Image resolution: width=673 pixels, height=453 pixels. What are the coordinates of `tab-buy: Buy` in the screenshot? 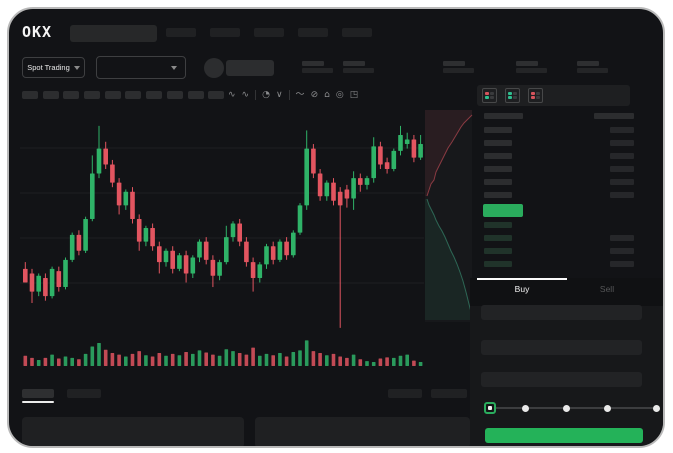 It's located at (522, 289).